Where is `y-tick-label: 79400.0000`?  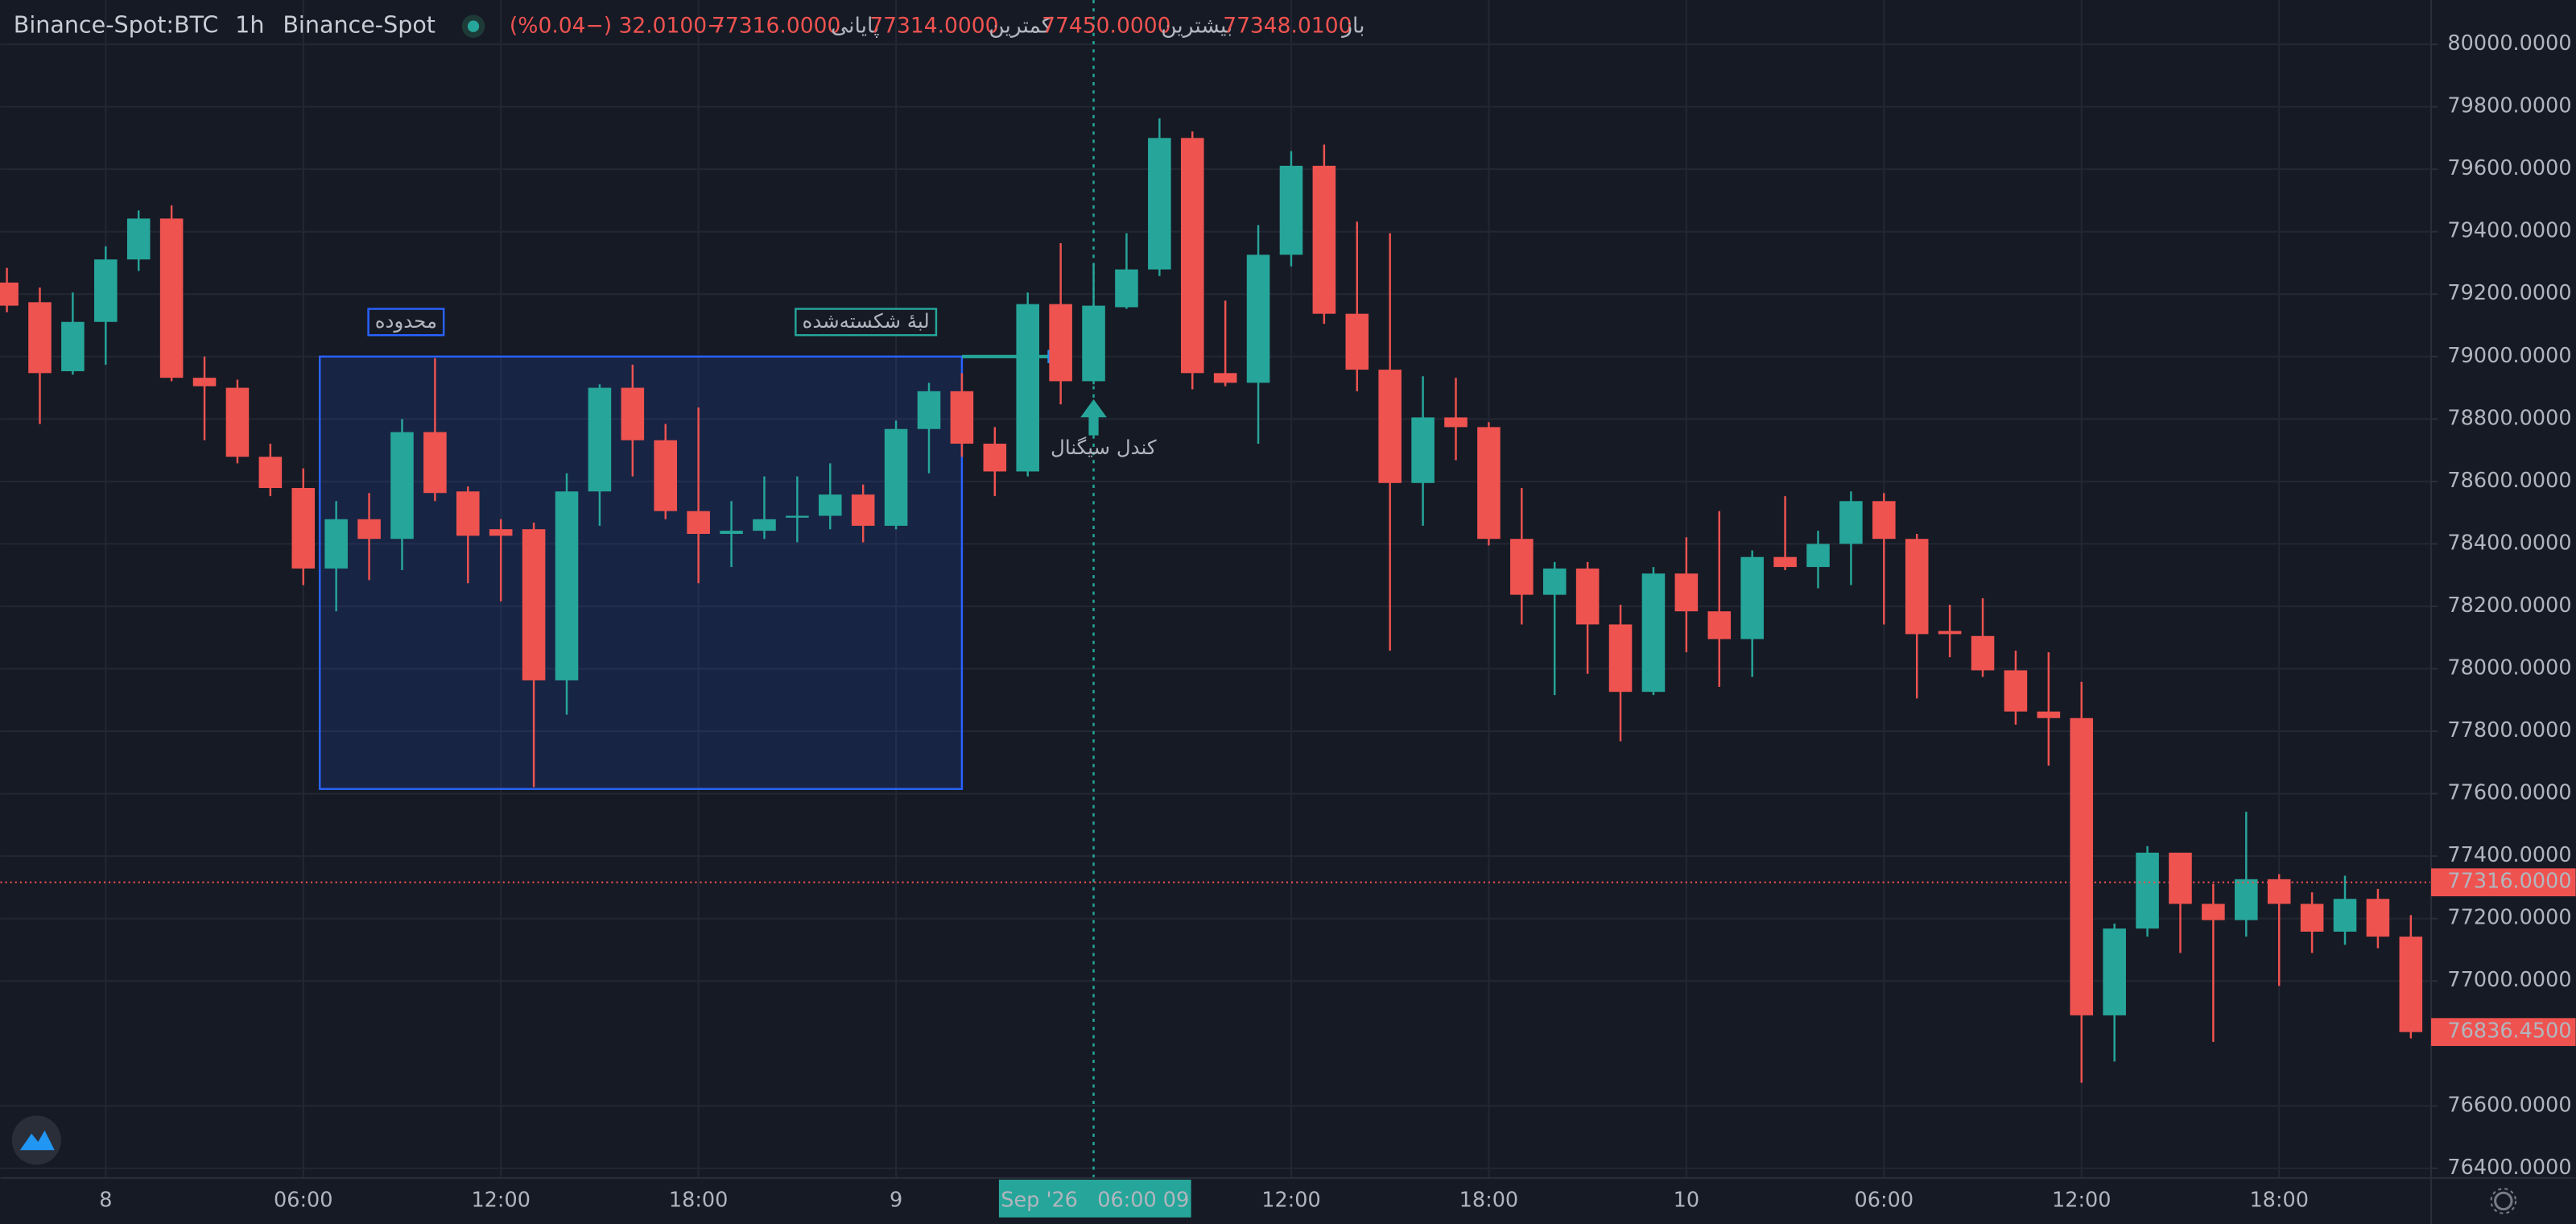 y-tick-label: 79400.0000 is located at coordinates (2509, 231).